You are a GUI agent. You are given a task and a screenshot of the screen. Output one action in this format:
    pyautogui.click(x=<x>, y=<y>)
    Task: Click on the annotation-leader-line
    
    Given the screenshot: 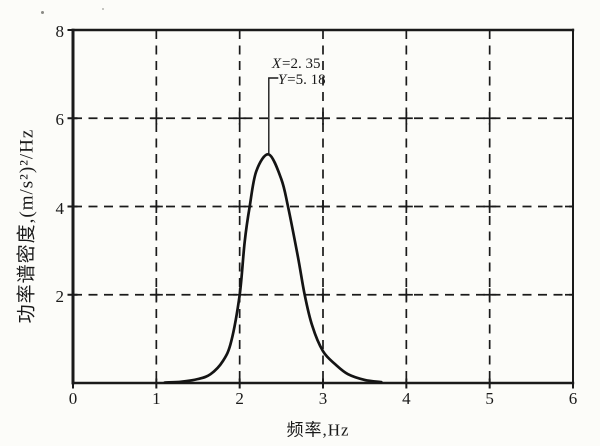 What is the action you would take?
    pyautogui.click(x=273, y=116)
    